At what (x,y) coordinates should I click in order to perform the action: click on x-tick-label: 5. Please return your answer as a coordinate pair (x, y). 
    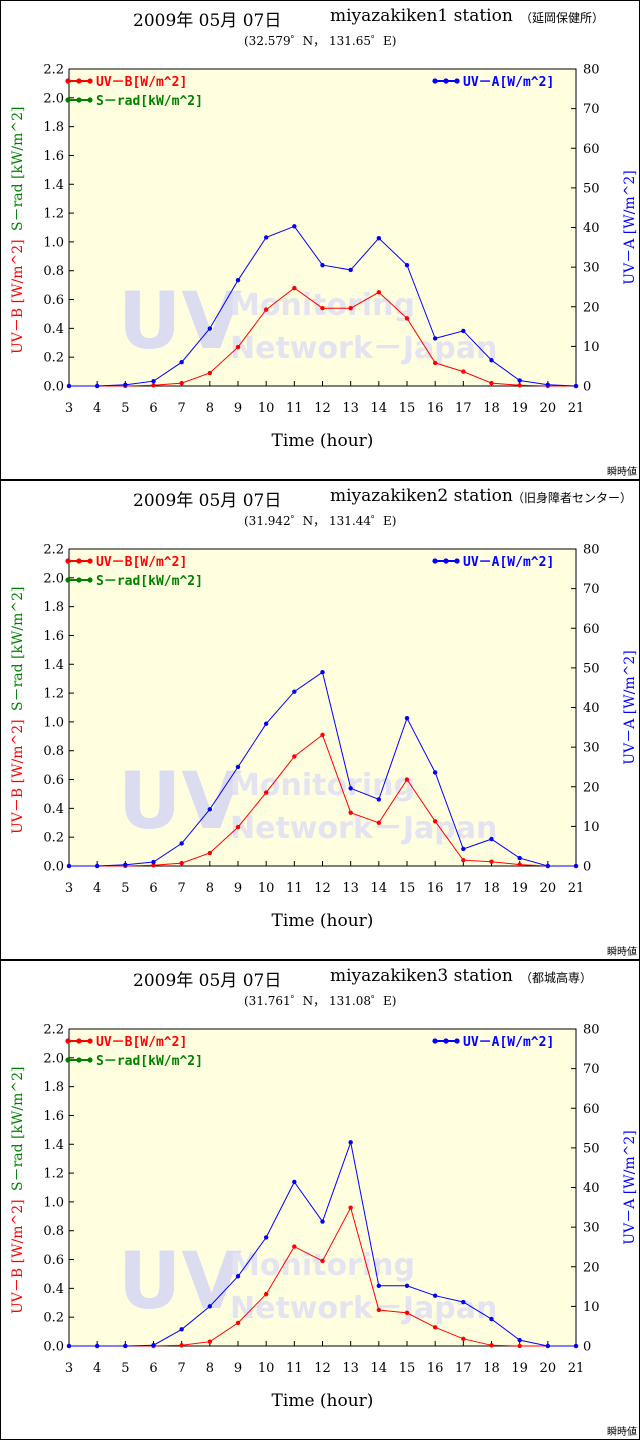
    Looking at the image, I should click on (125, 408).